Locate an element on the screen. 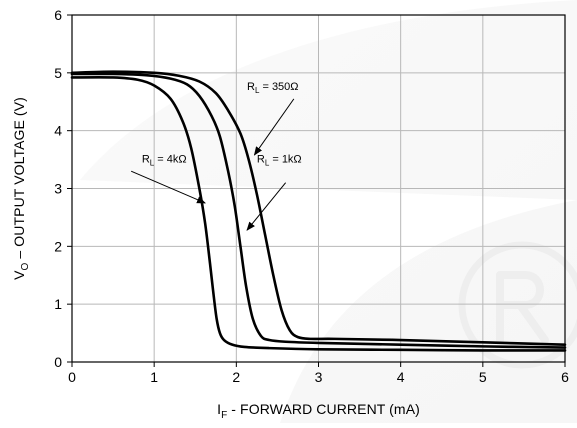  annotation-text: = 4kΩ is located at coordinates (170, 159).